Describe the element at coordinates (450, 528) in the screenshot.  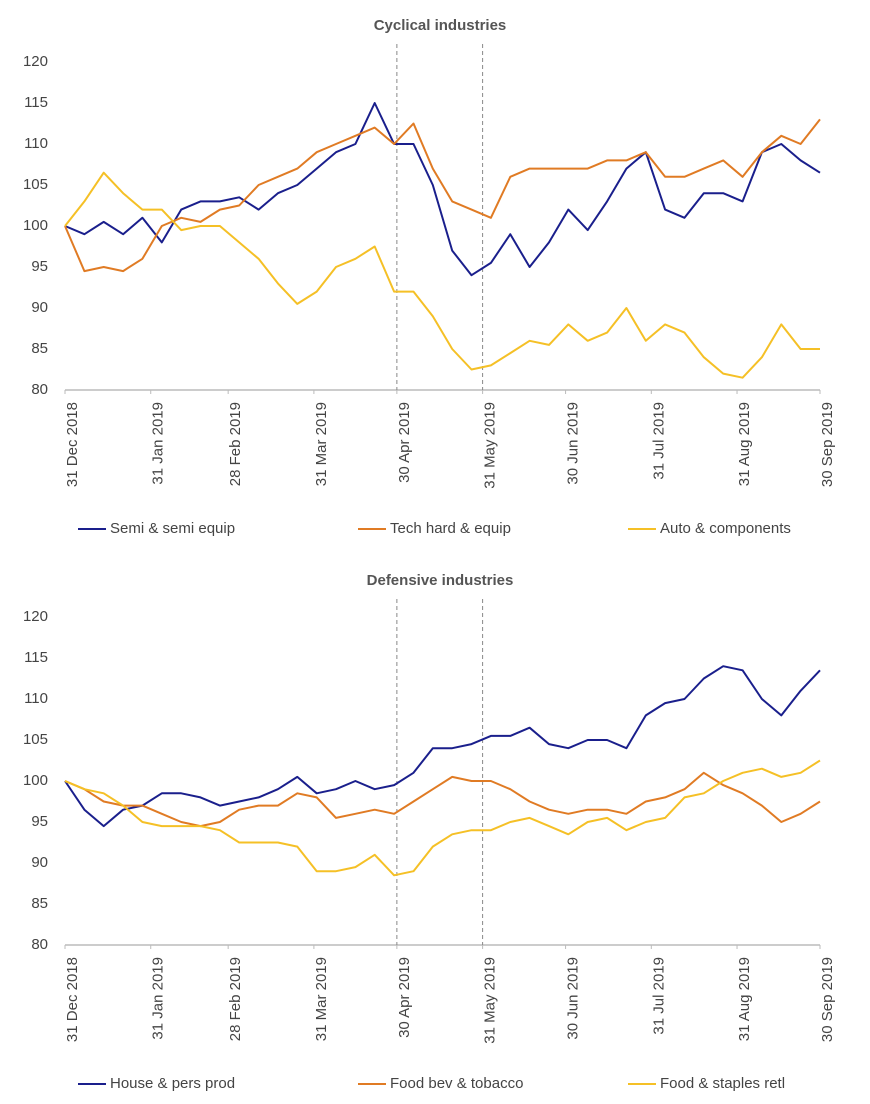
I see `legend-label: Tech hard & equip` at that location.